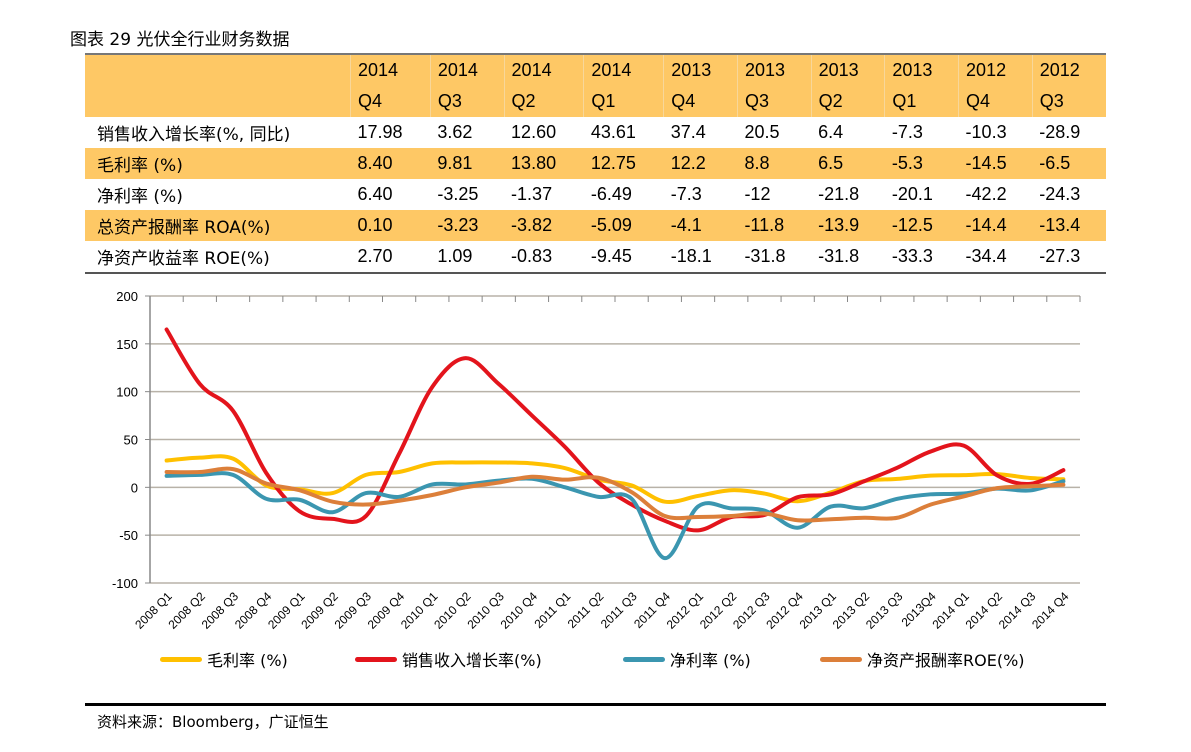 The image size is (1191, 752). I want to click on row-label: 净利率 (%), so click(140, 197).